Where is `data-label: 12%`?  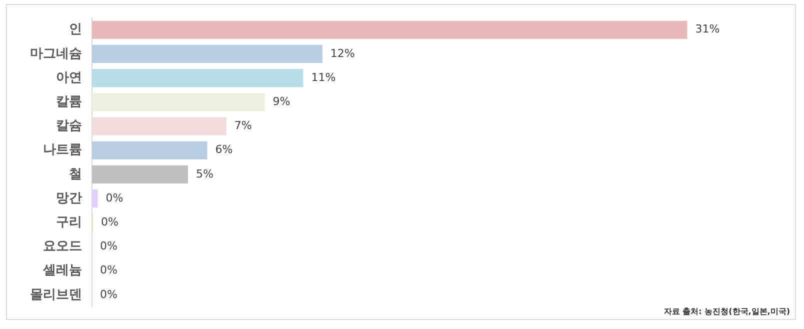
data-label: 12% is located at coordinates (342, 53).